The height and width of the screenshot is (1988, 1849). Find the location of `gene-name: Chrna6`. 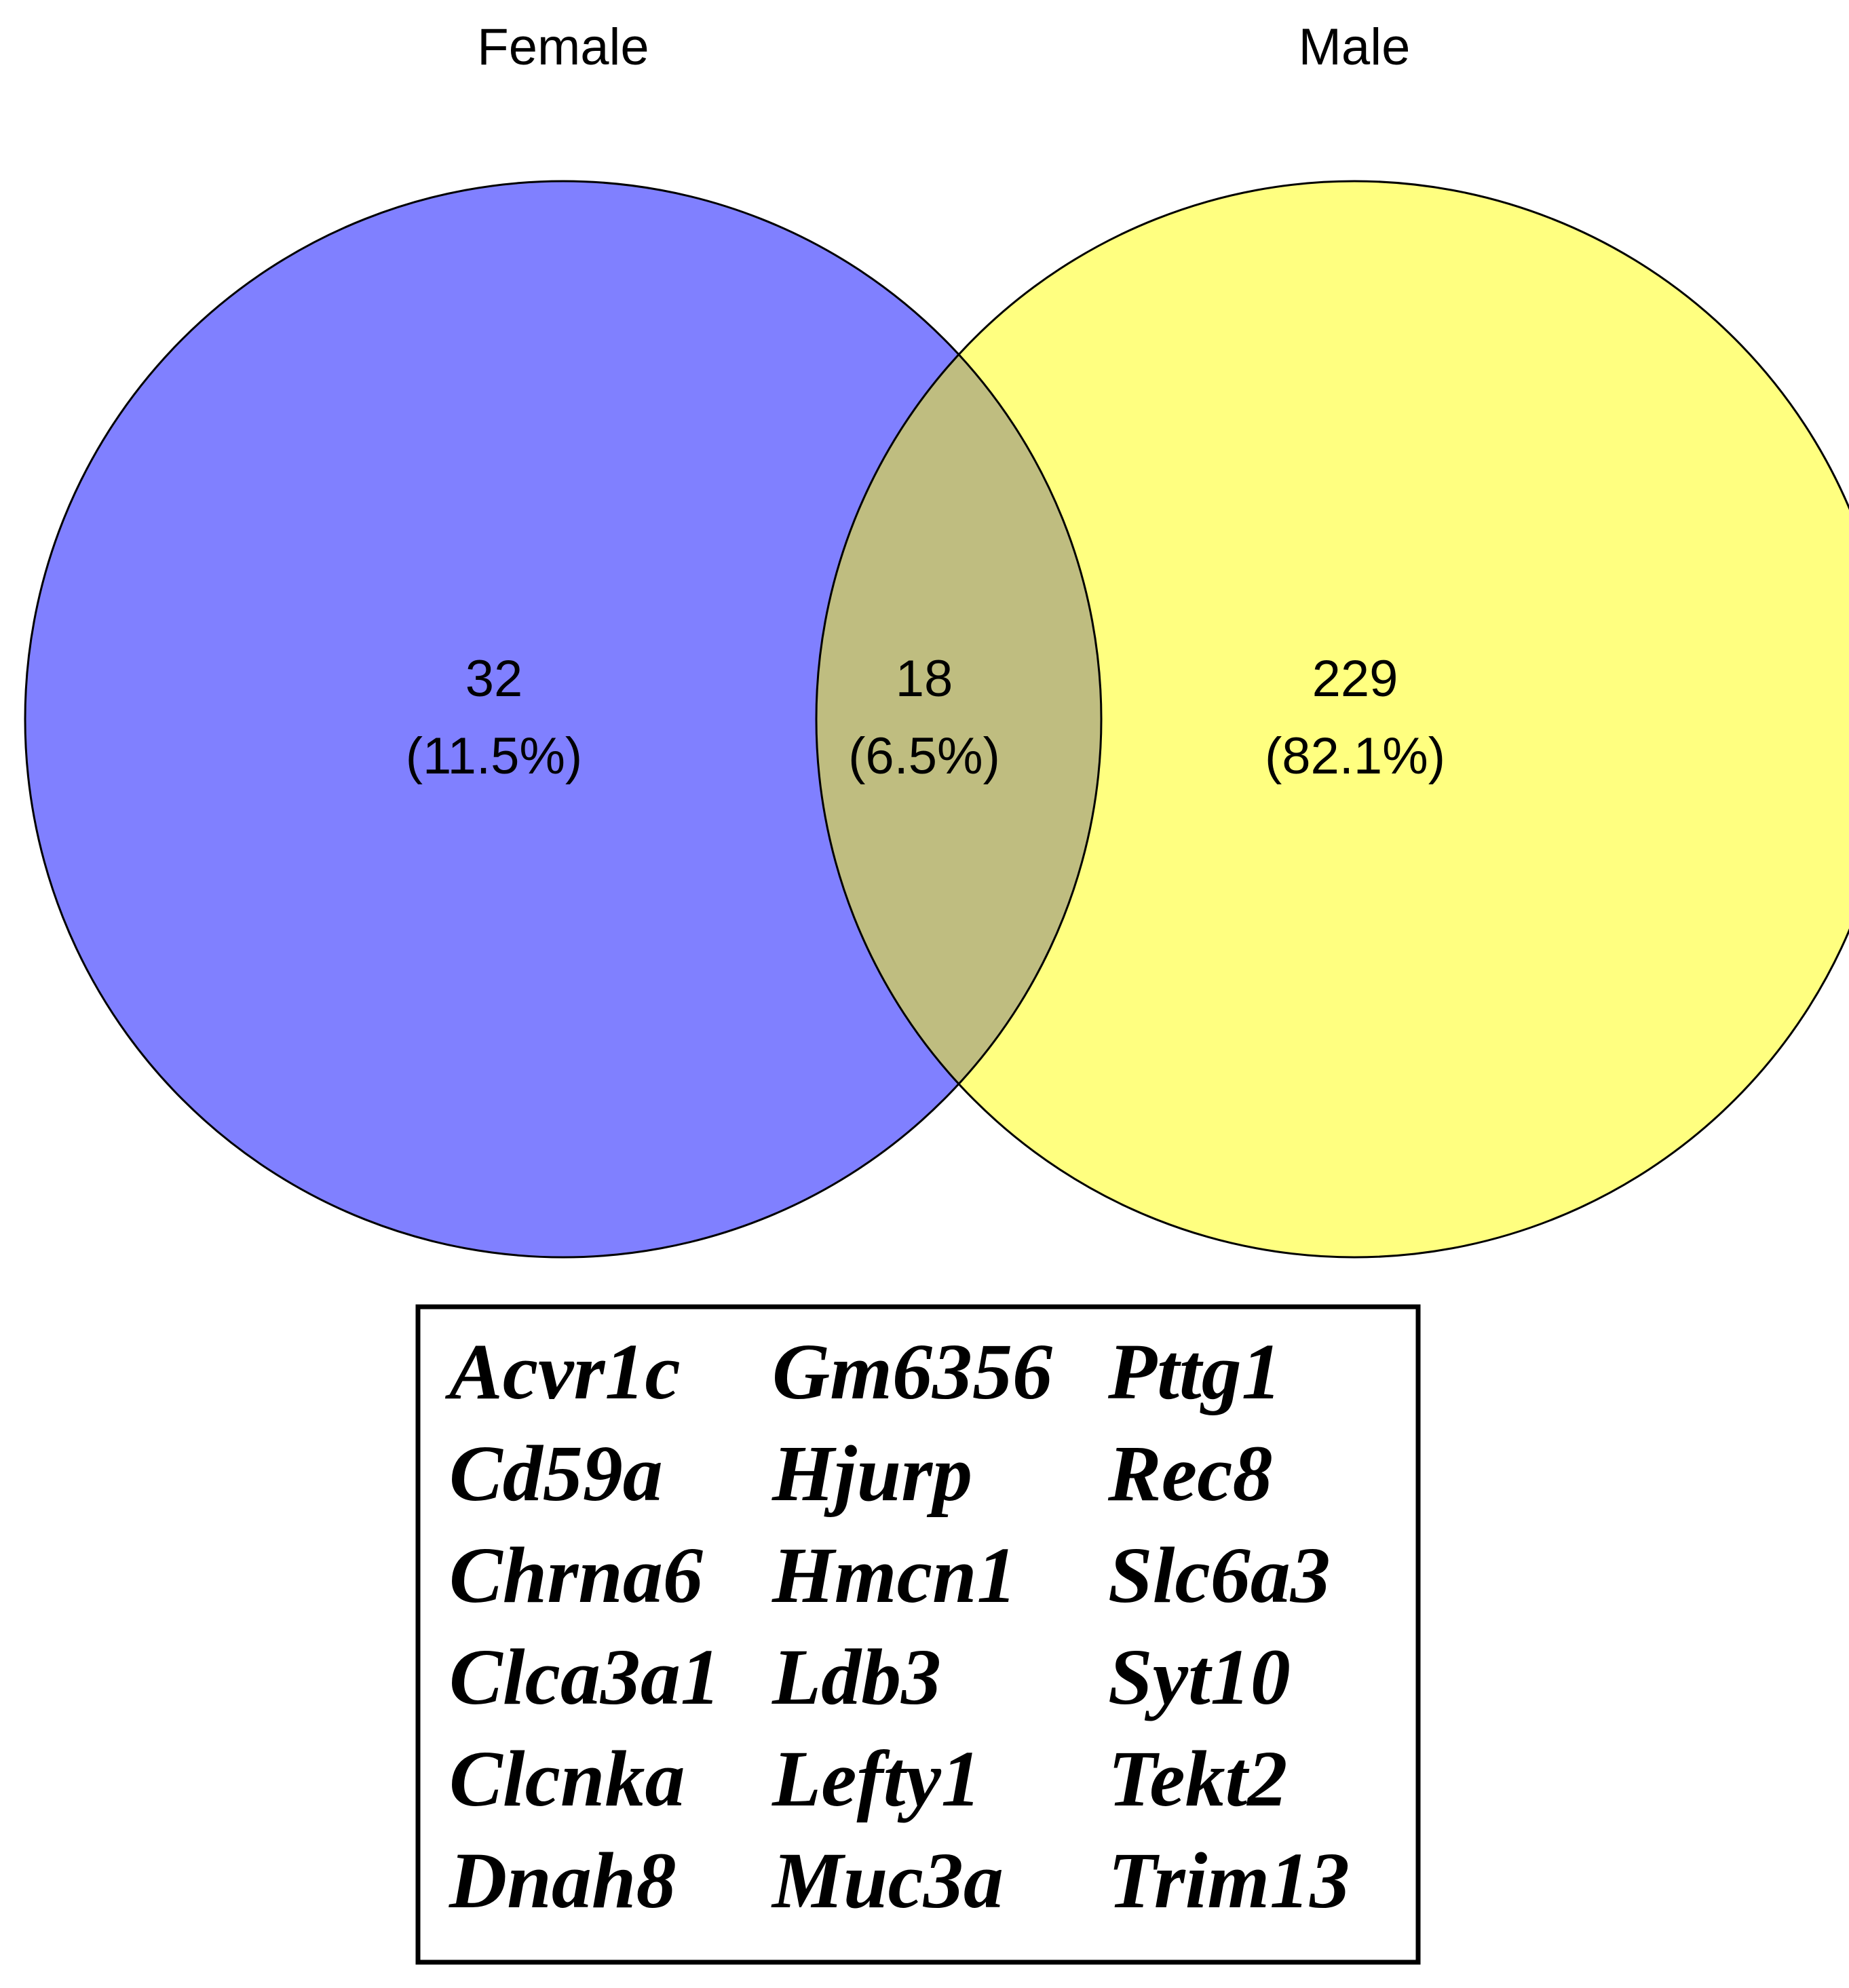

gene-name: Chrna6 is located at coordinates (576, 1575).